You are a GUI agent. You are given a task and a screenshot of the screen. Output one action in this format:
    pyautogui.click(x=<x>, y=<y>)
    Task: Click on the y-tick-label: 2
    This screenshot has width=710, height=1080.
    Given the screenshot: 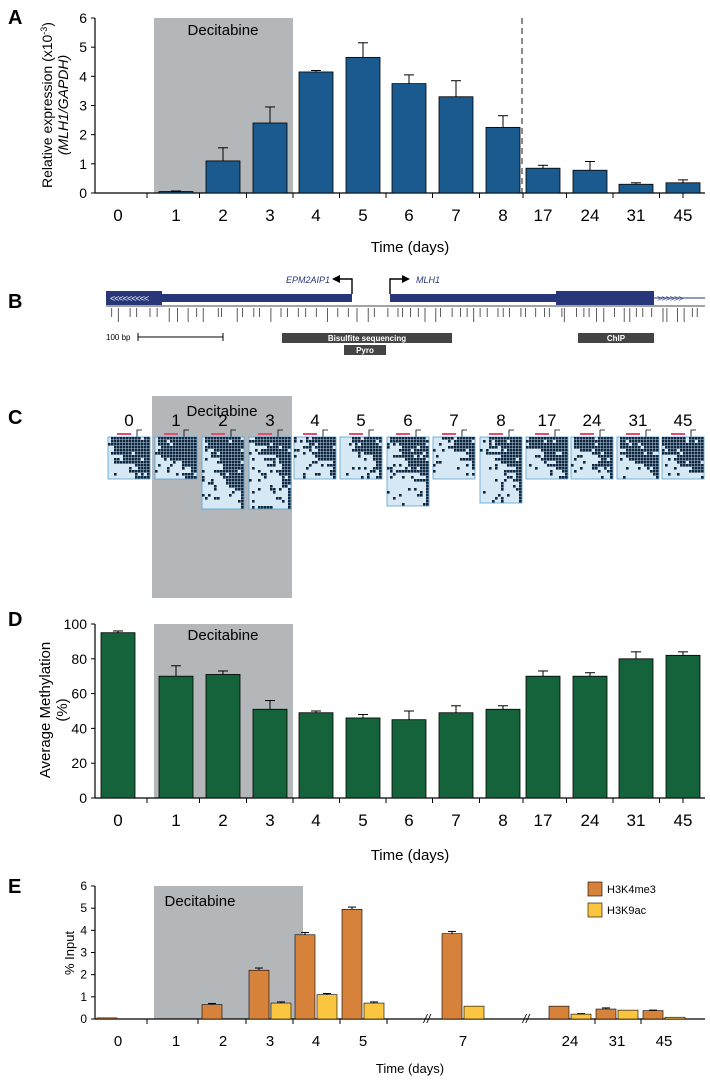 What is the action you would take?
    pyautogui.click(x=83, y=135)
    